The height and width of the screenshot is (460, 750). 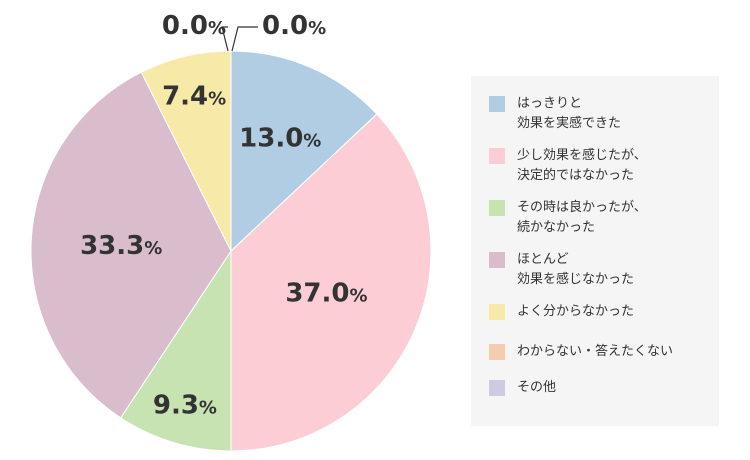 What do you see at coordinates (326, 294) in the screenshot?
I see `slice-label: 37.0%` at bounding box center [326, 294].